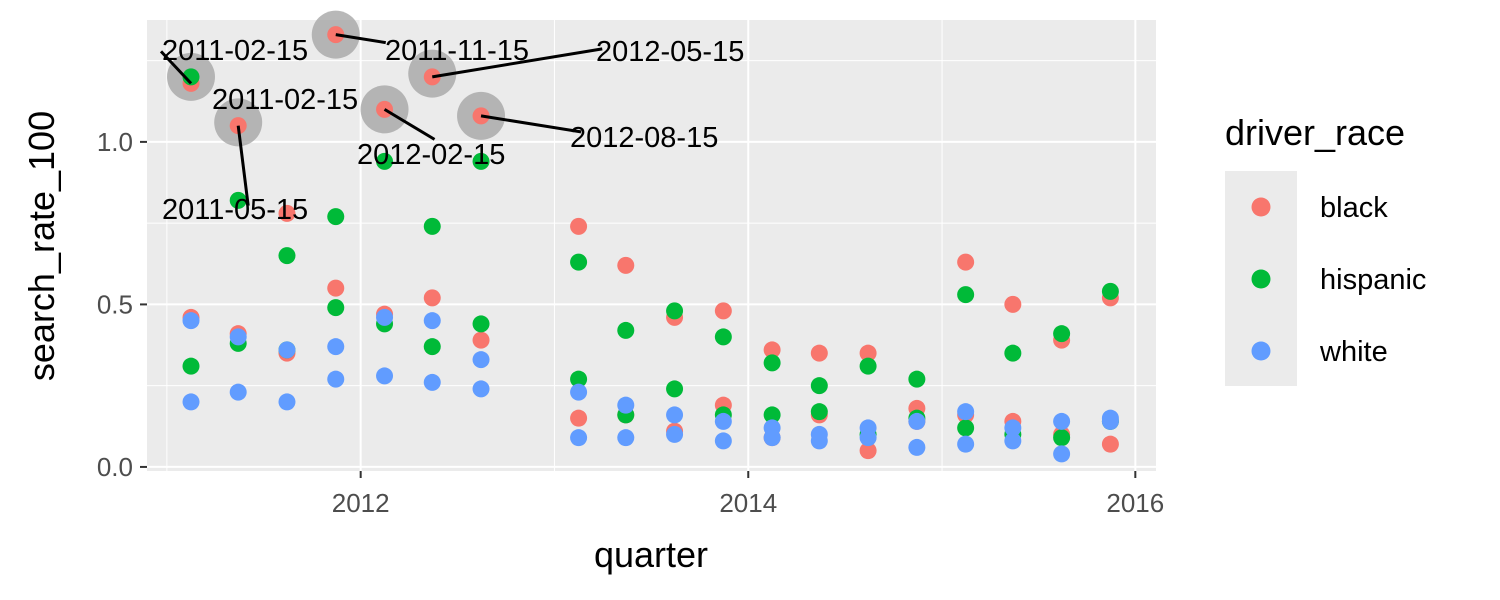 This screenshot has width=1500, height=600. What do you see at coordinates (457, 51) in the screenshot?
I see `annotation-label: 2011-11-15` at bounding box center [457, 51].